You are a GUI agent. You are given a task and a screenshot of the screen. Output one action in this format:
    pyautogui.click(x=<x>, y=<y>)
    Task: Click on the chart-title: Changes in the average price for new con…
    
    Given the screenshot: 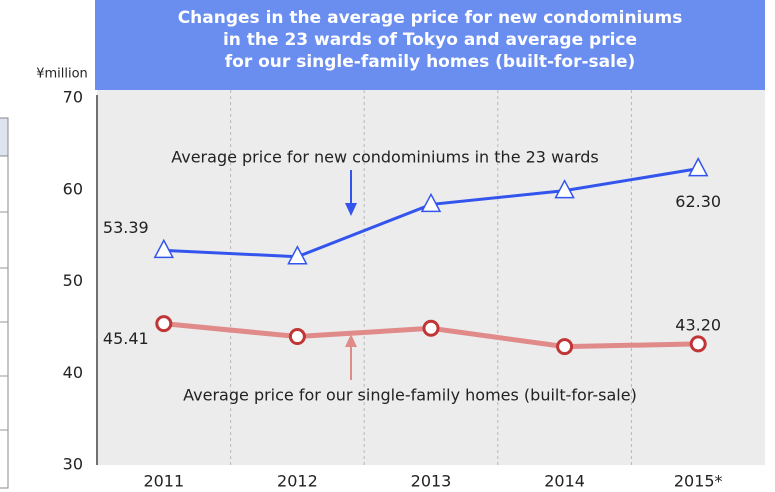 What is the action you would take?
    pyautogui.click(x=430, y=18)
    